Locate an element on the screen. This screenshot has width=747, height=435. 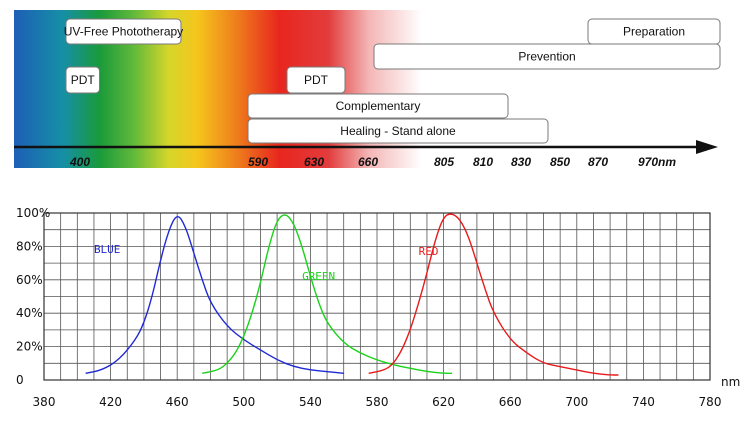
spectrum-band-3: PDT is located at coordinates (316, 80).